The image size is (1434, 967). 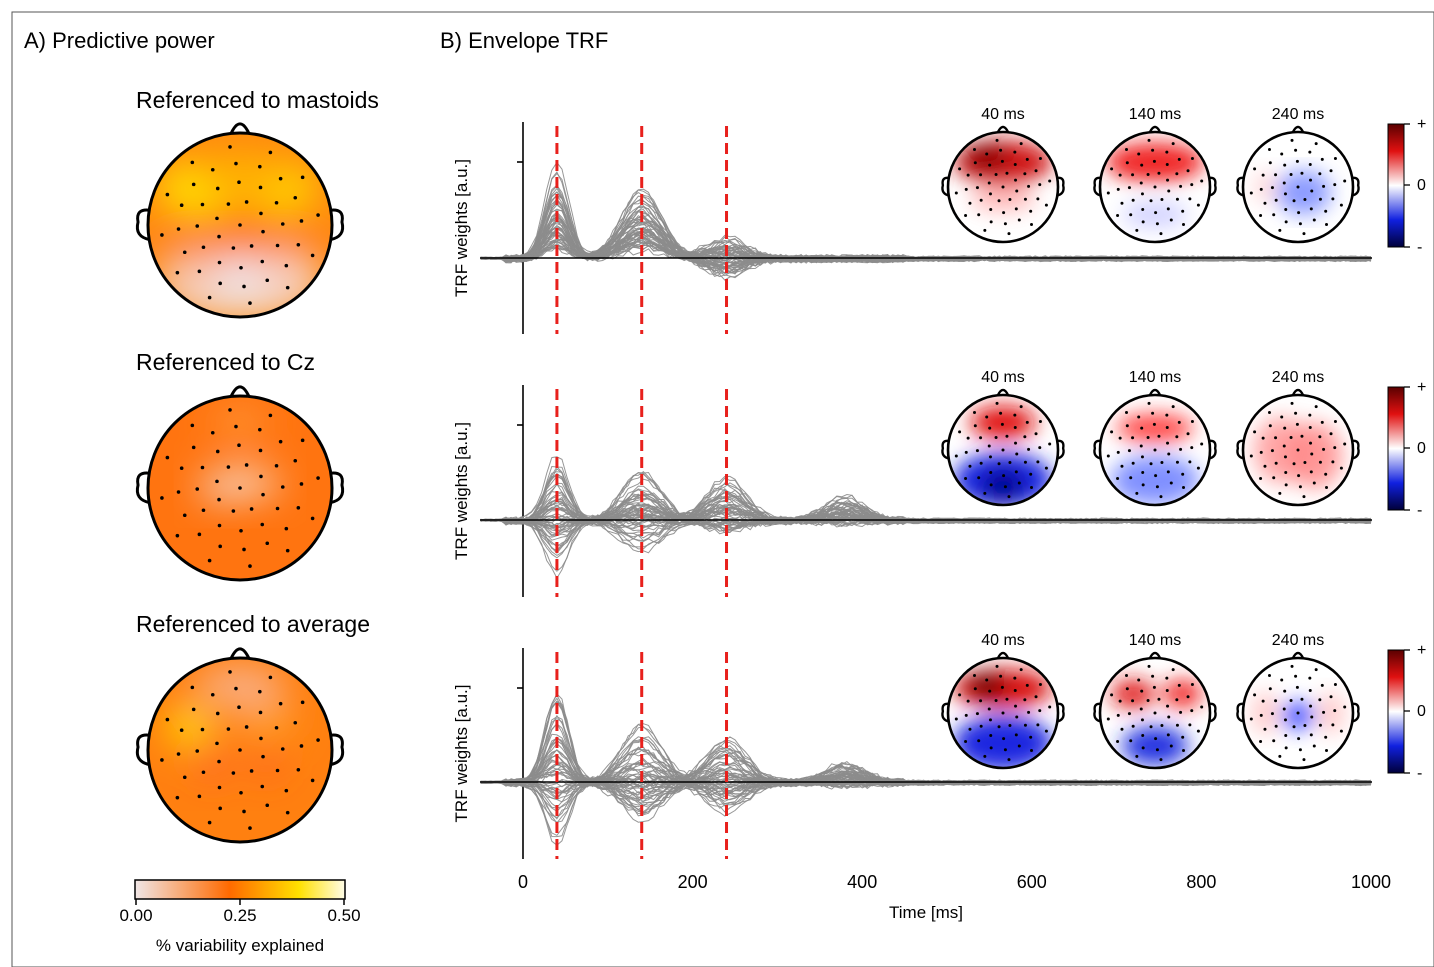 What do you see at coordinates (524, 40) in the screenshot?
I see `panel-b-title: B) Envelope TRF` at bounding box center [524, 40].